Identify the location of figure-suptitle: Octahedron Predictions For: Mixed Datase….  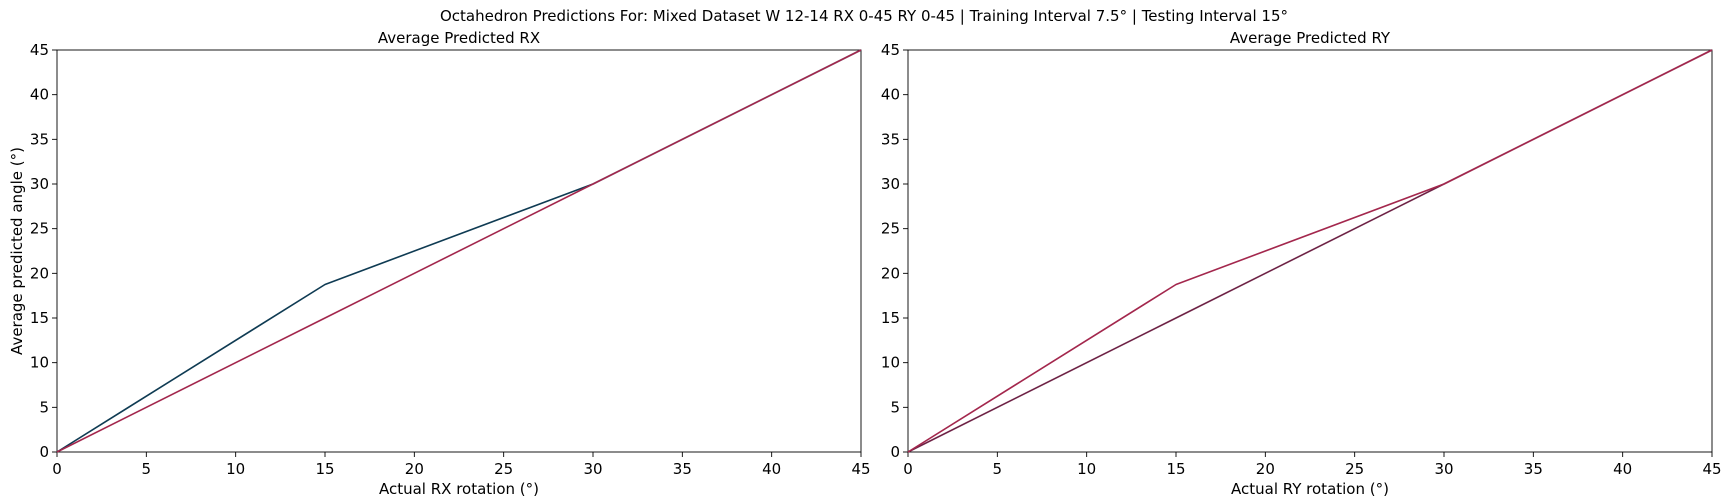
(864, 16).